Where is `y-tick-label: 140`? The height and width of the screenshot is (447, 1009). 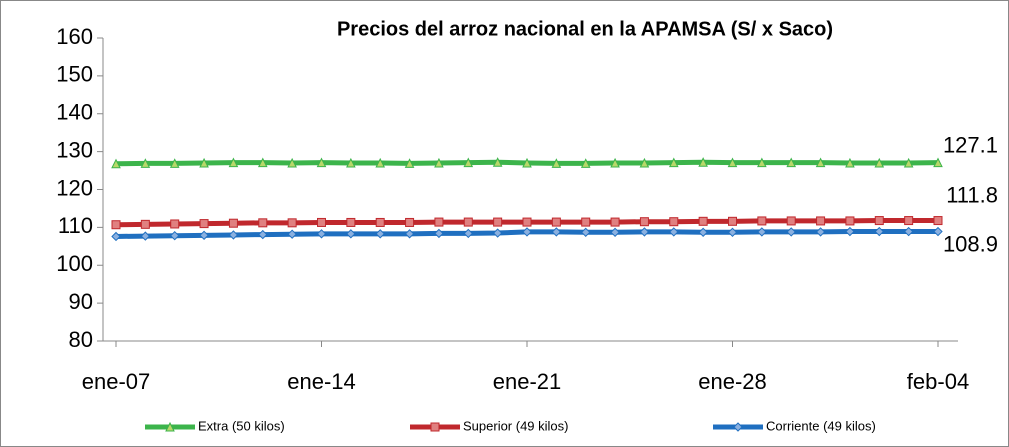 y-tick-label: 140 is located at coordinates (74, 112).